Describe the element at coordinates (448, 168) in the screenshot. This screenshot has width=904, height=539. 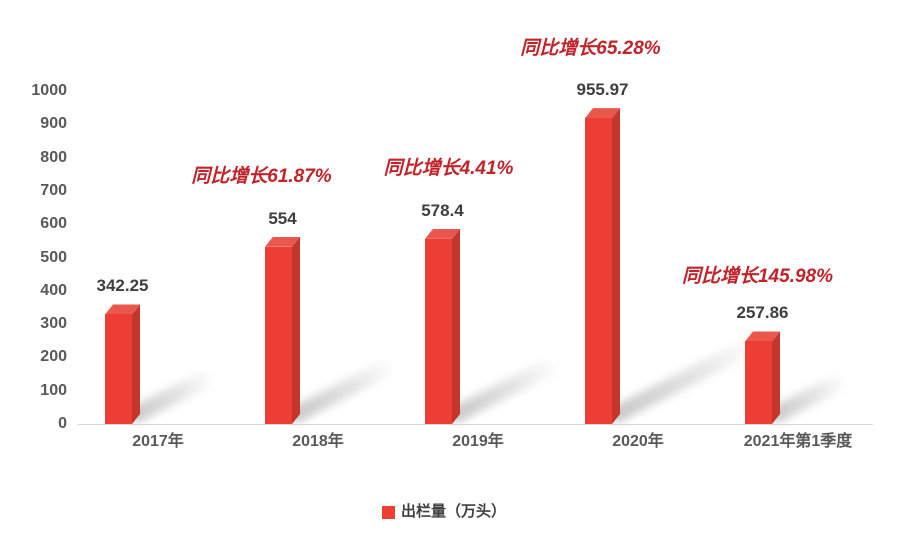
I see `growth-annotation: 同比增长4.41%` at that location.